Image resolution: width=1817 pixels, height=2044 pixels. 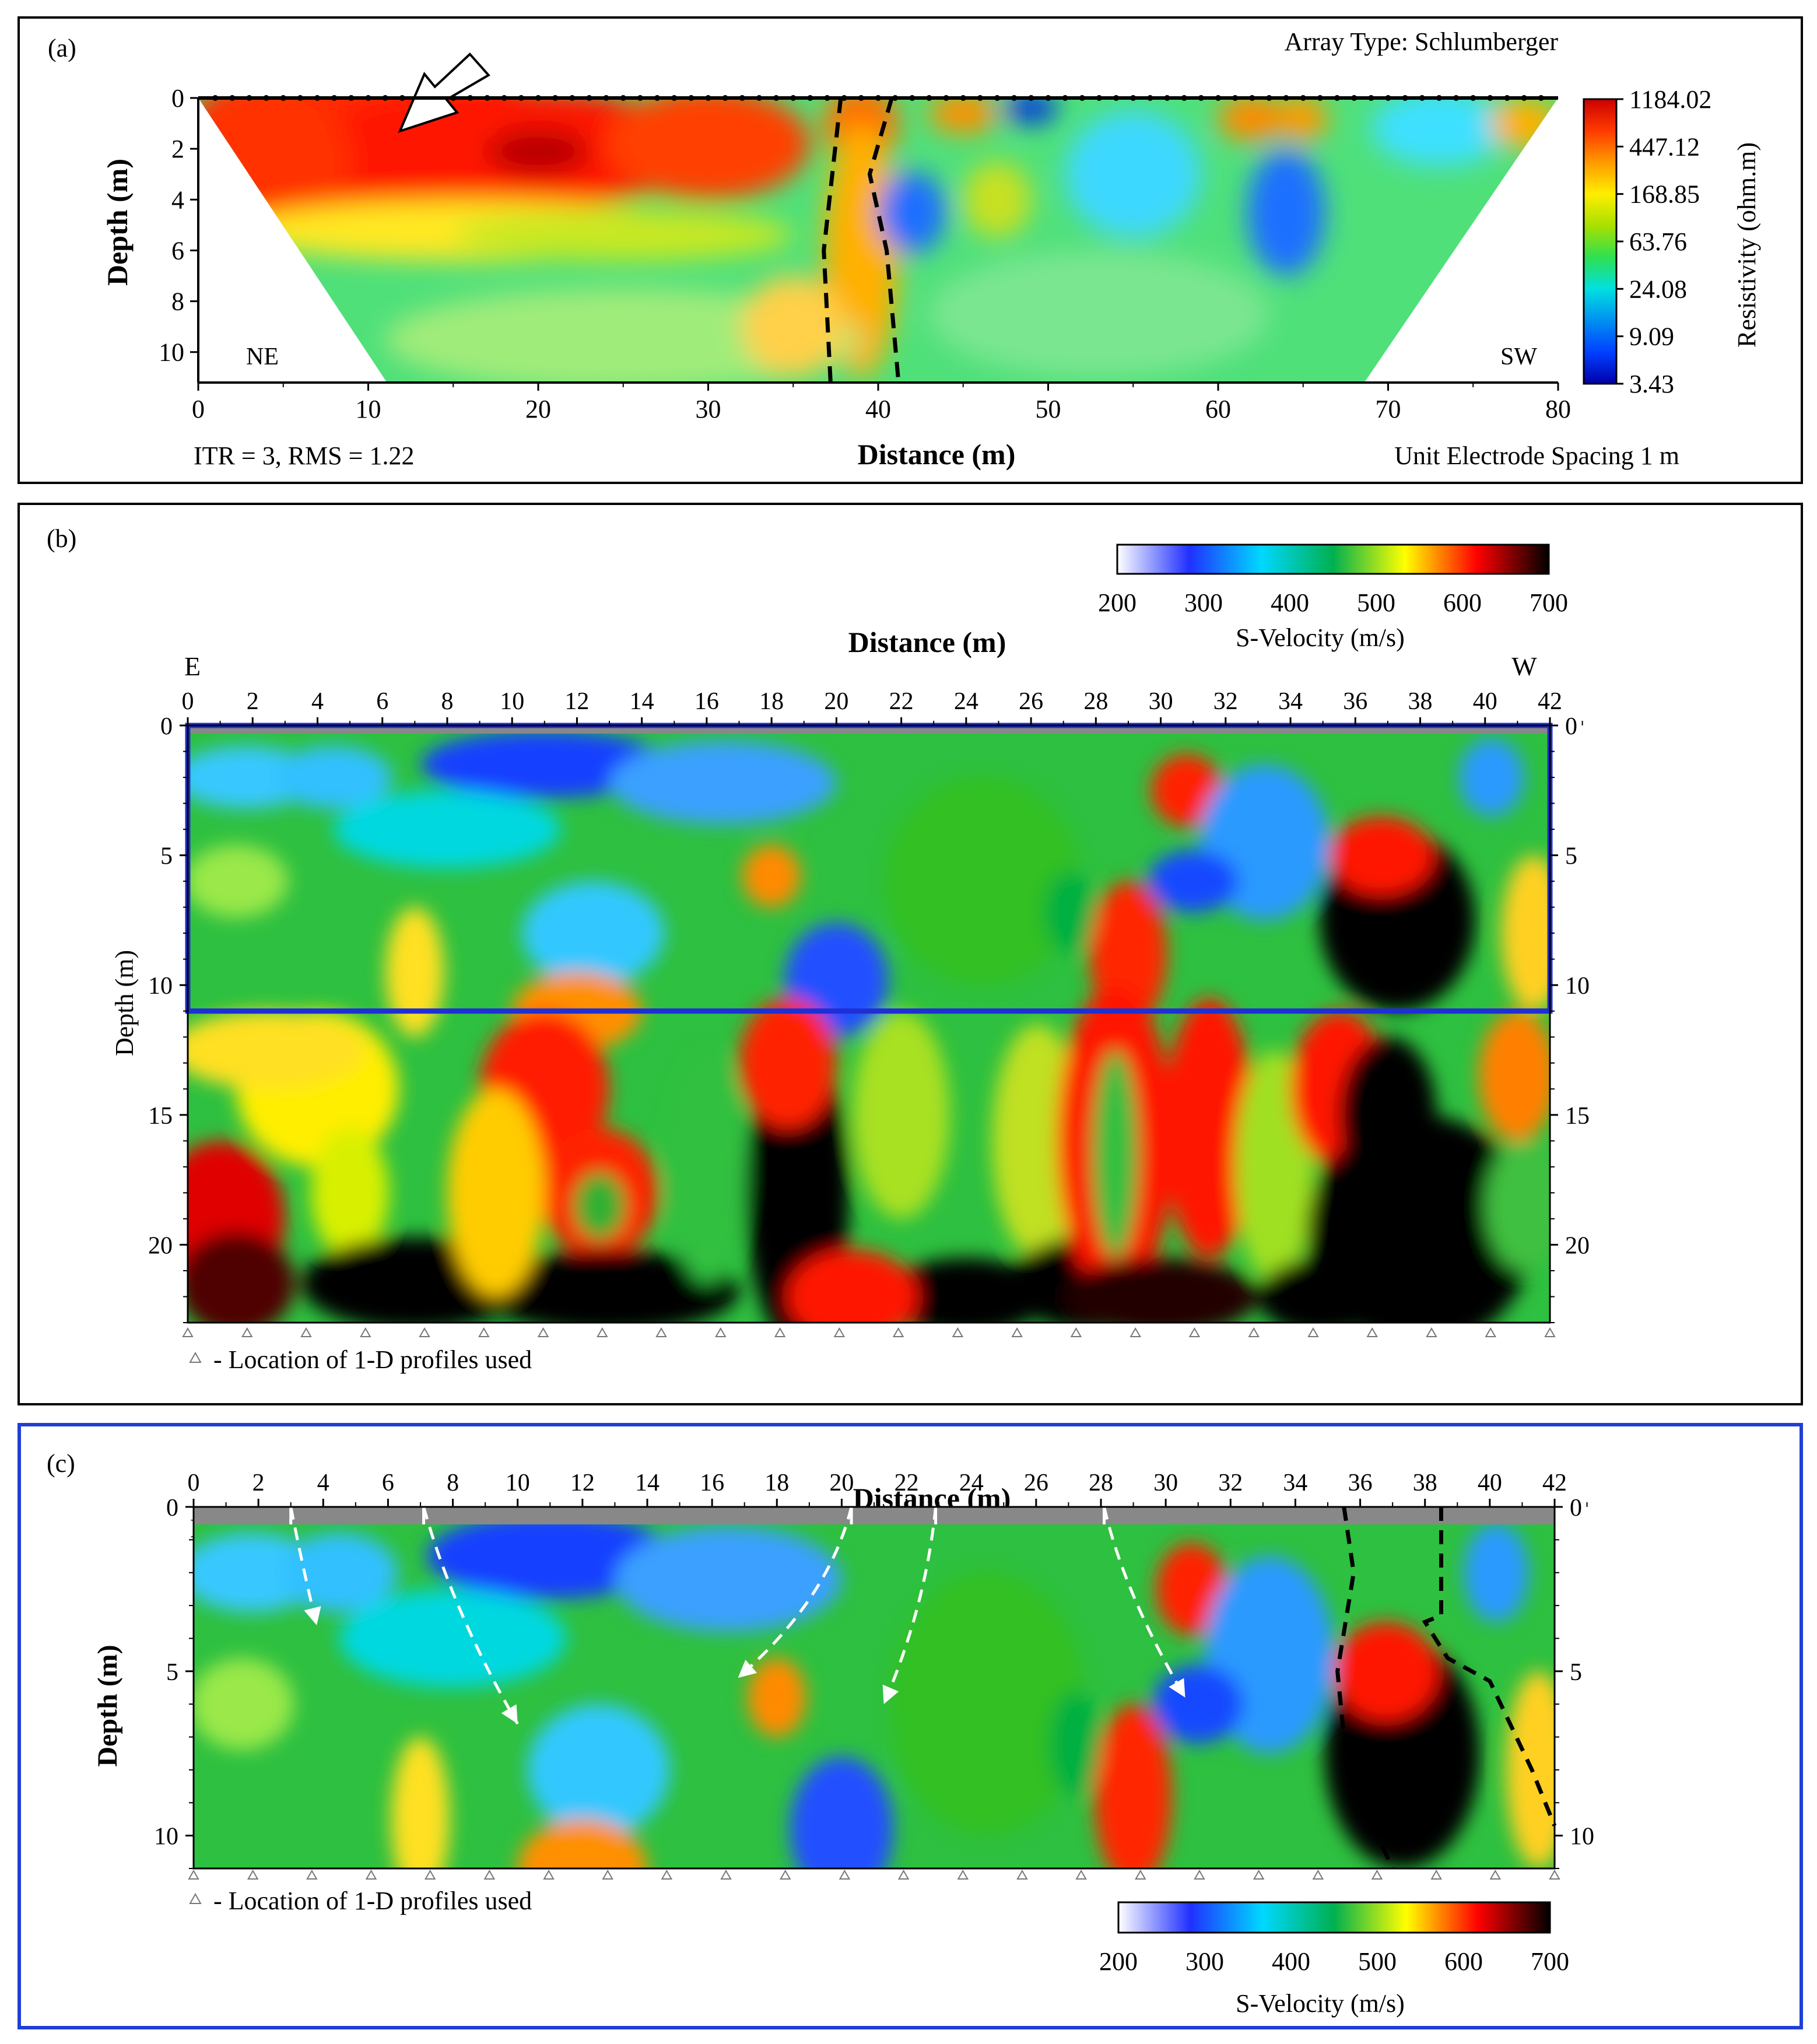 What do you see at coordinates (776, 1483) in the screenshot?
I see `x-tick-label: 18` at bounding box center [776, 1483].